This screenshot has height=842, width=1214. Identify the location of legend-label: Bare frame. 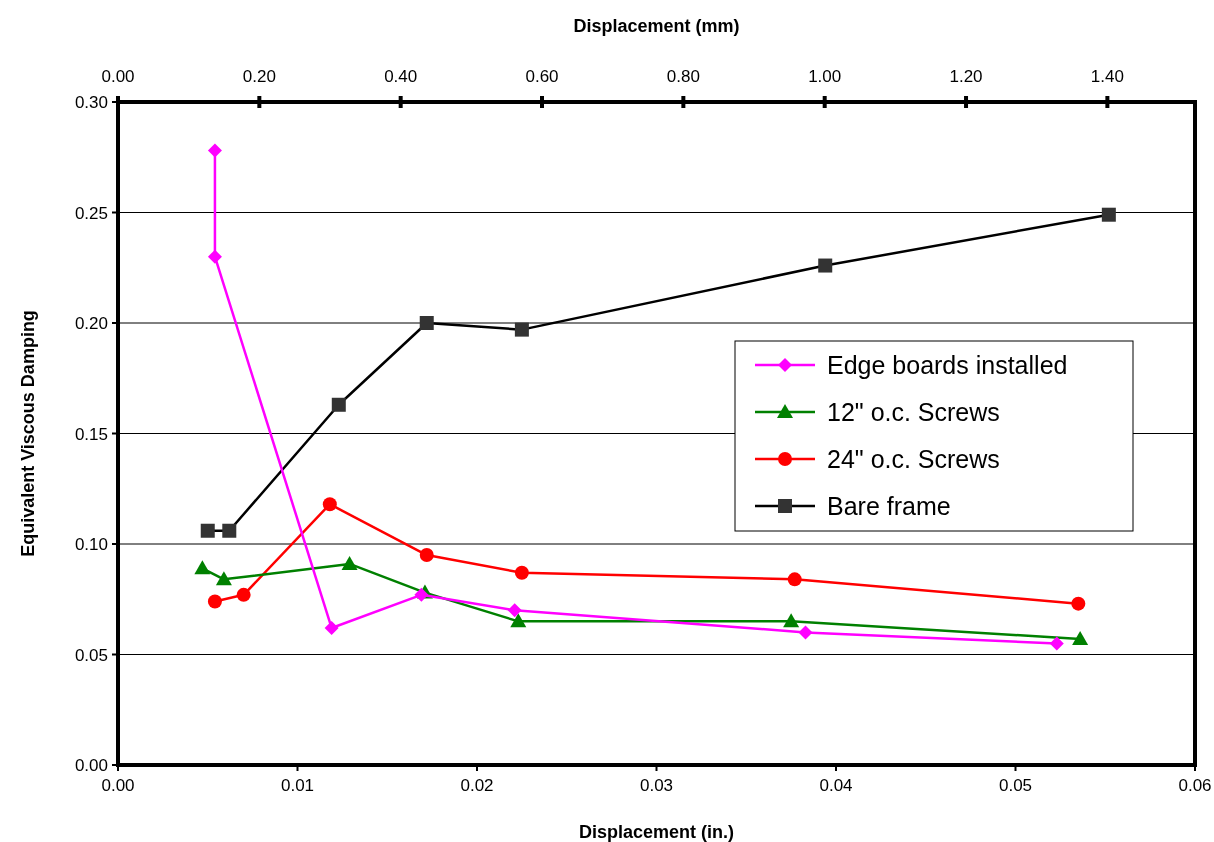
(889, 506).